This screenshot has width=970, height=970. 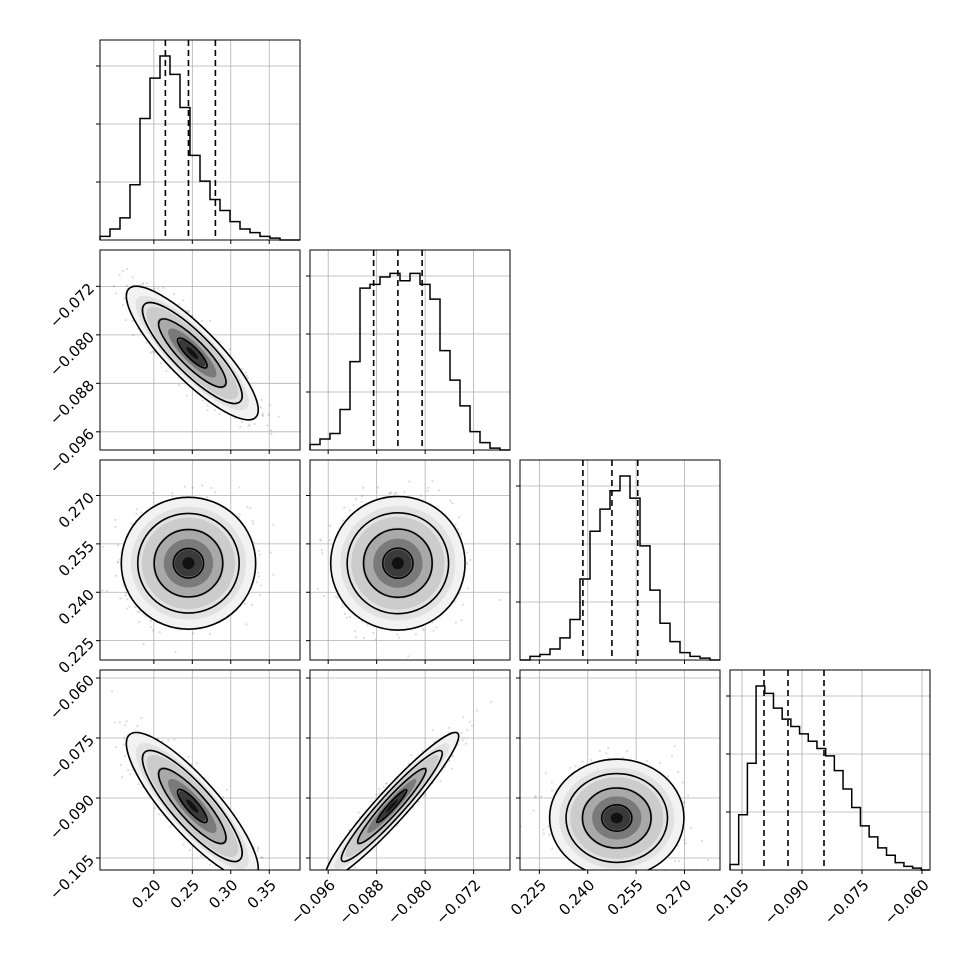 What do you see at coordinates (187, 780) in the screenshot?
I see `panel-content` at bounding box center [187, 780].